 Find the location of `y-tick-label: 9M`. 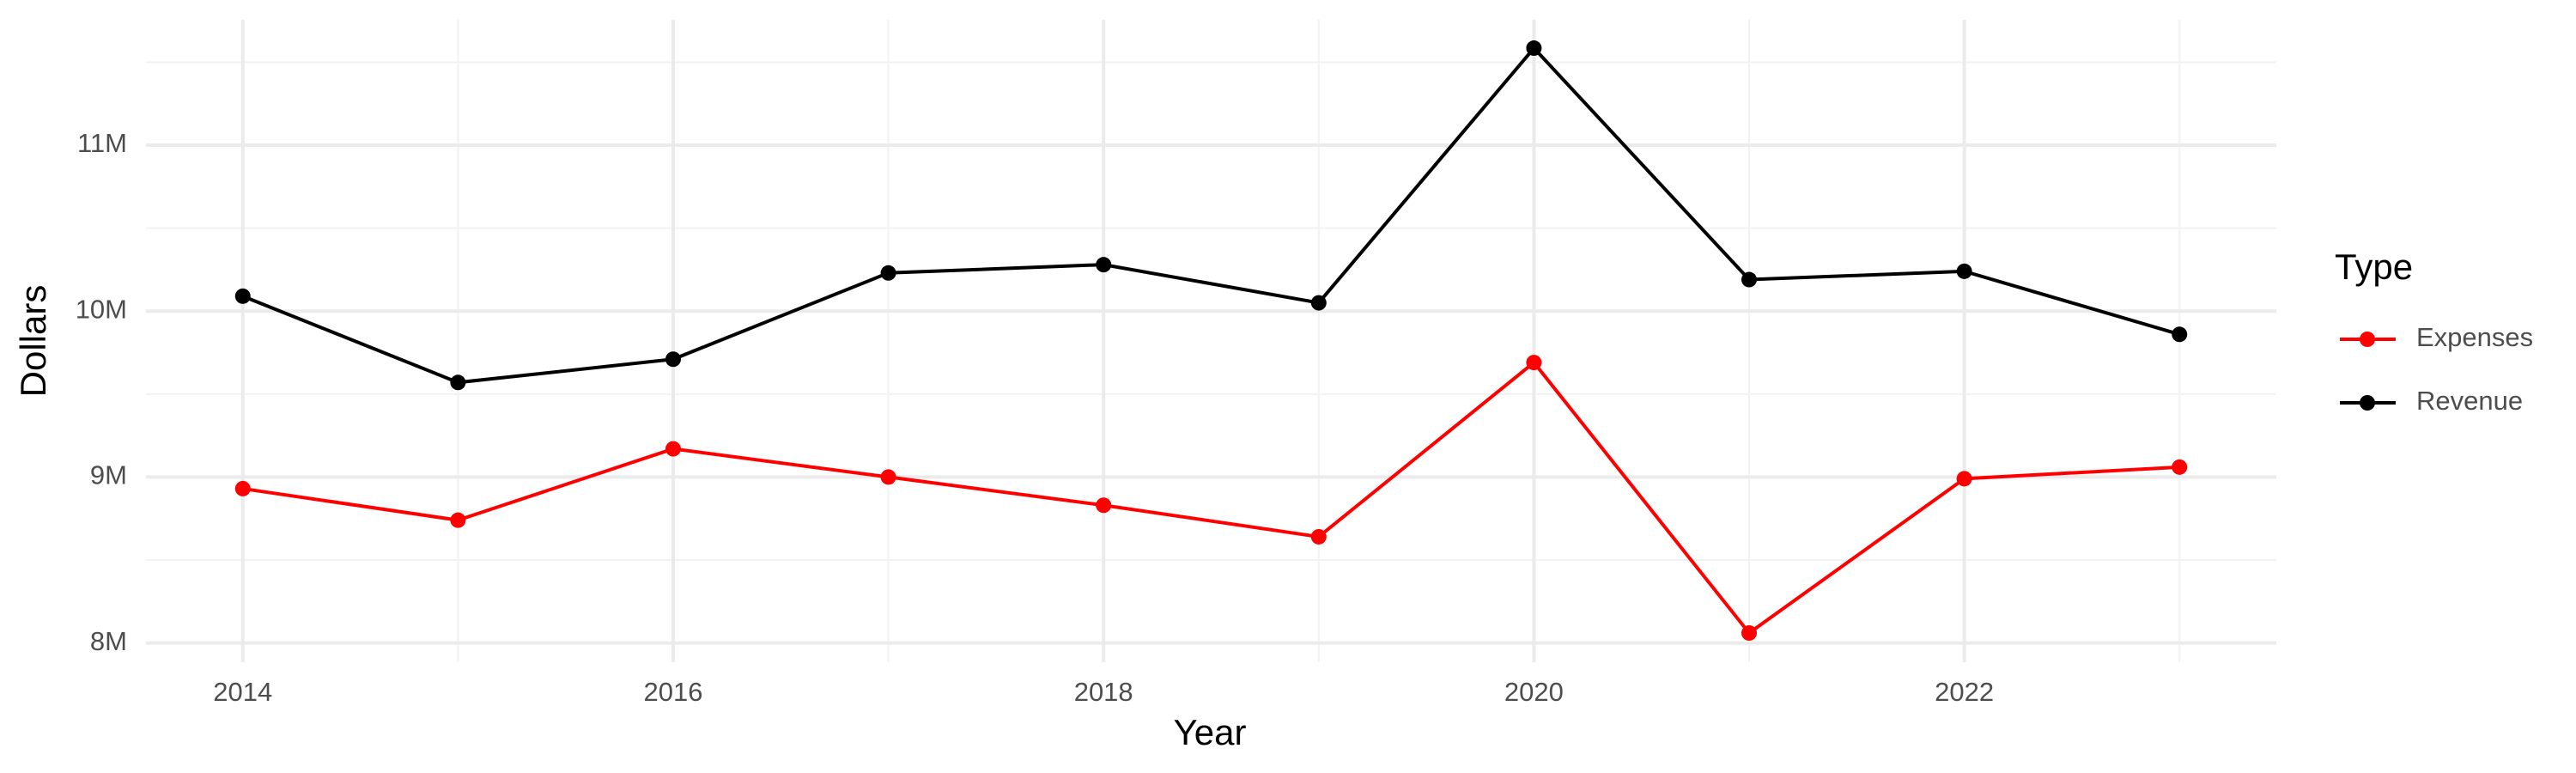

y-tick-label: 9M is located at coordinates (109, 475).